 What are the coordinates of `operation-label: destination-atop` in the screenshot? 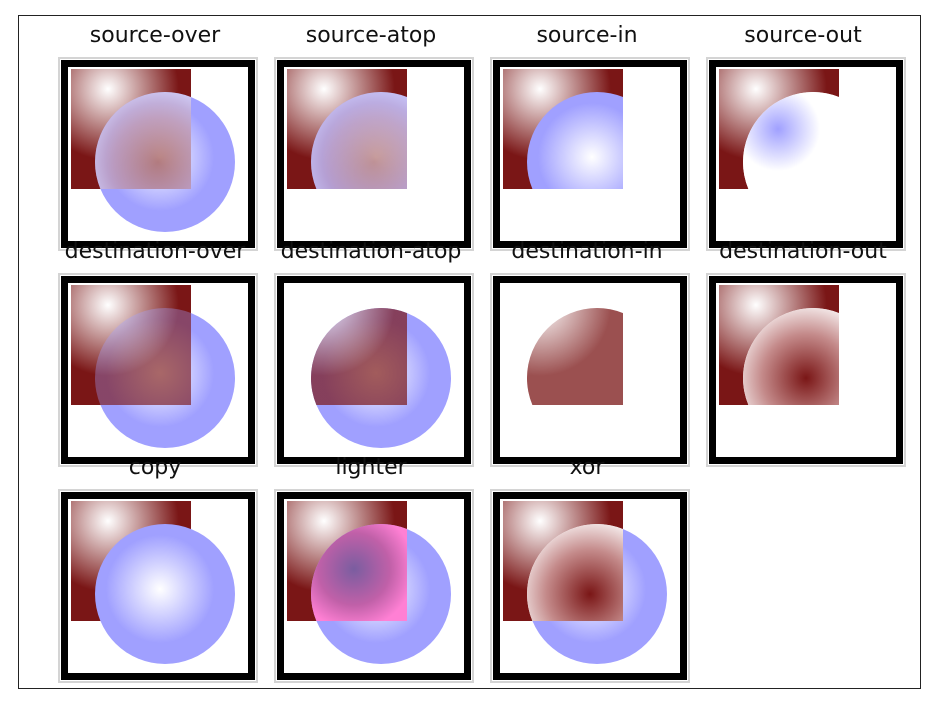 It's located at (371, 251).